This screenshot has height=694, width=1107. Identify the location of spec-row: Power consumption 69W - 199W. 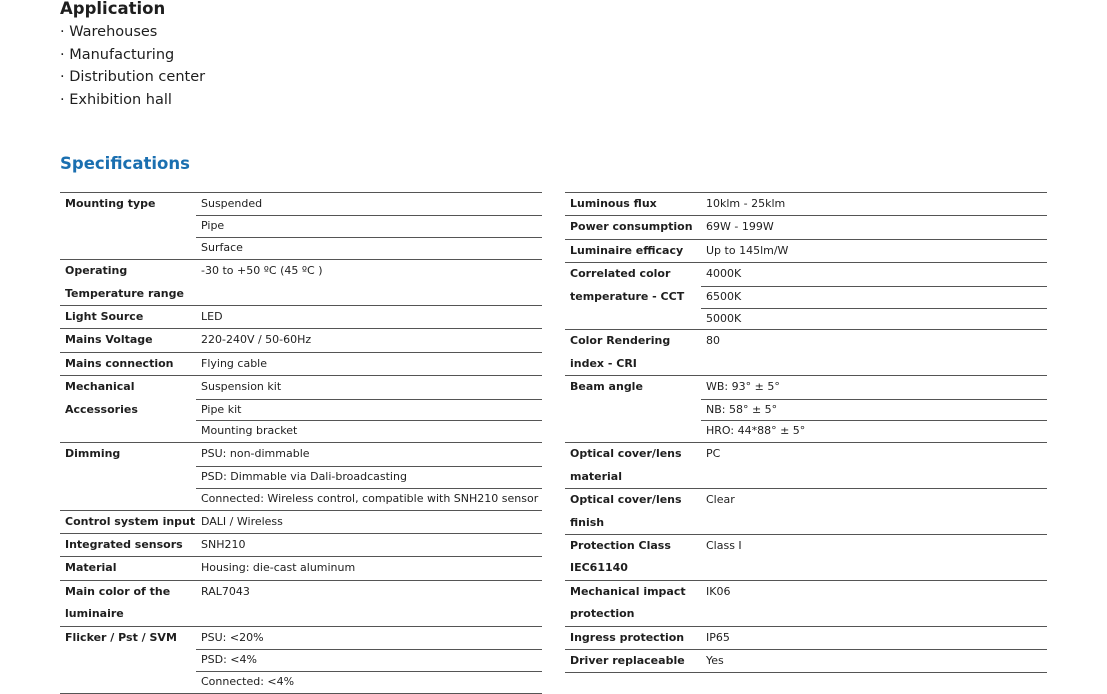
(806, 228).